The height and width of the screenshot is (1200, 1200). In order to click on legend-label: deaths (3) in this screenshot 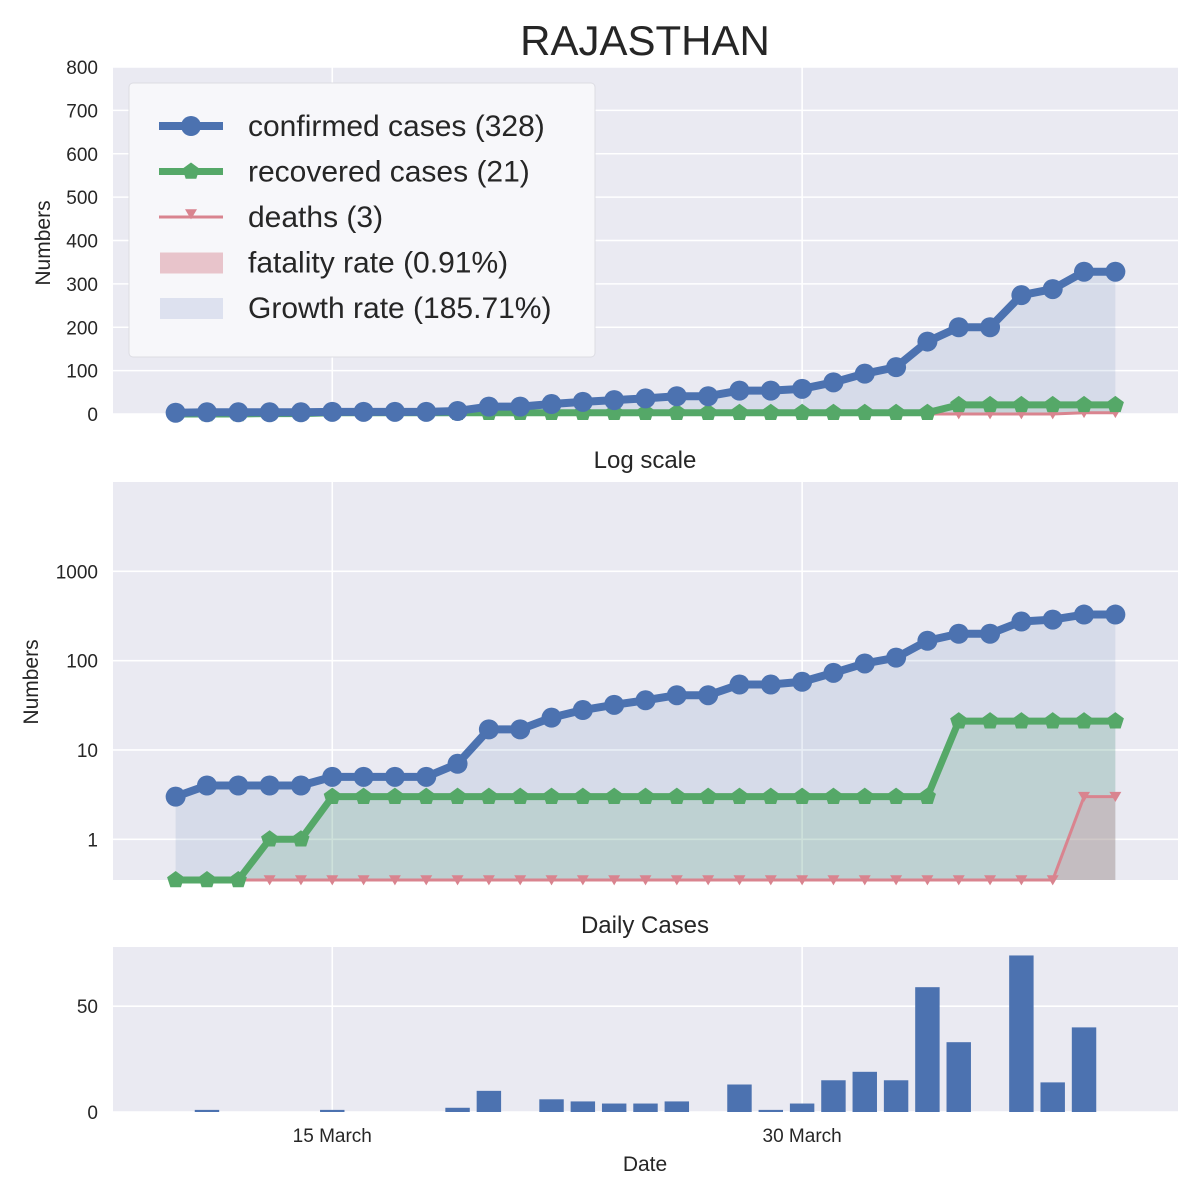, I will do `click(315, 217)`.